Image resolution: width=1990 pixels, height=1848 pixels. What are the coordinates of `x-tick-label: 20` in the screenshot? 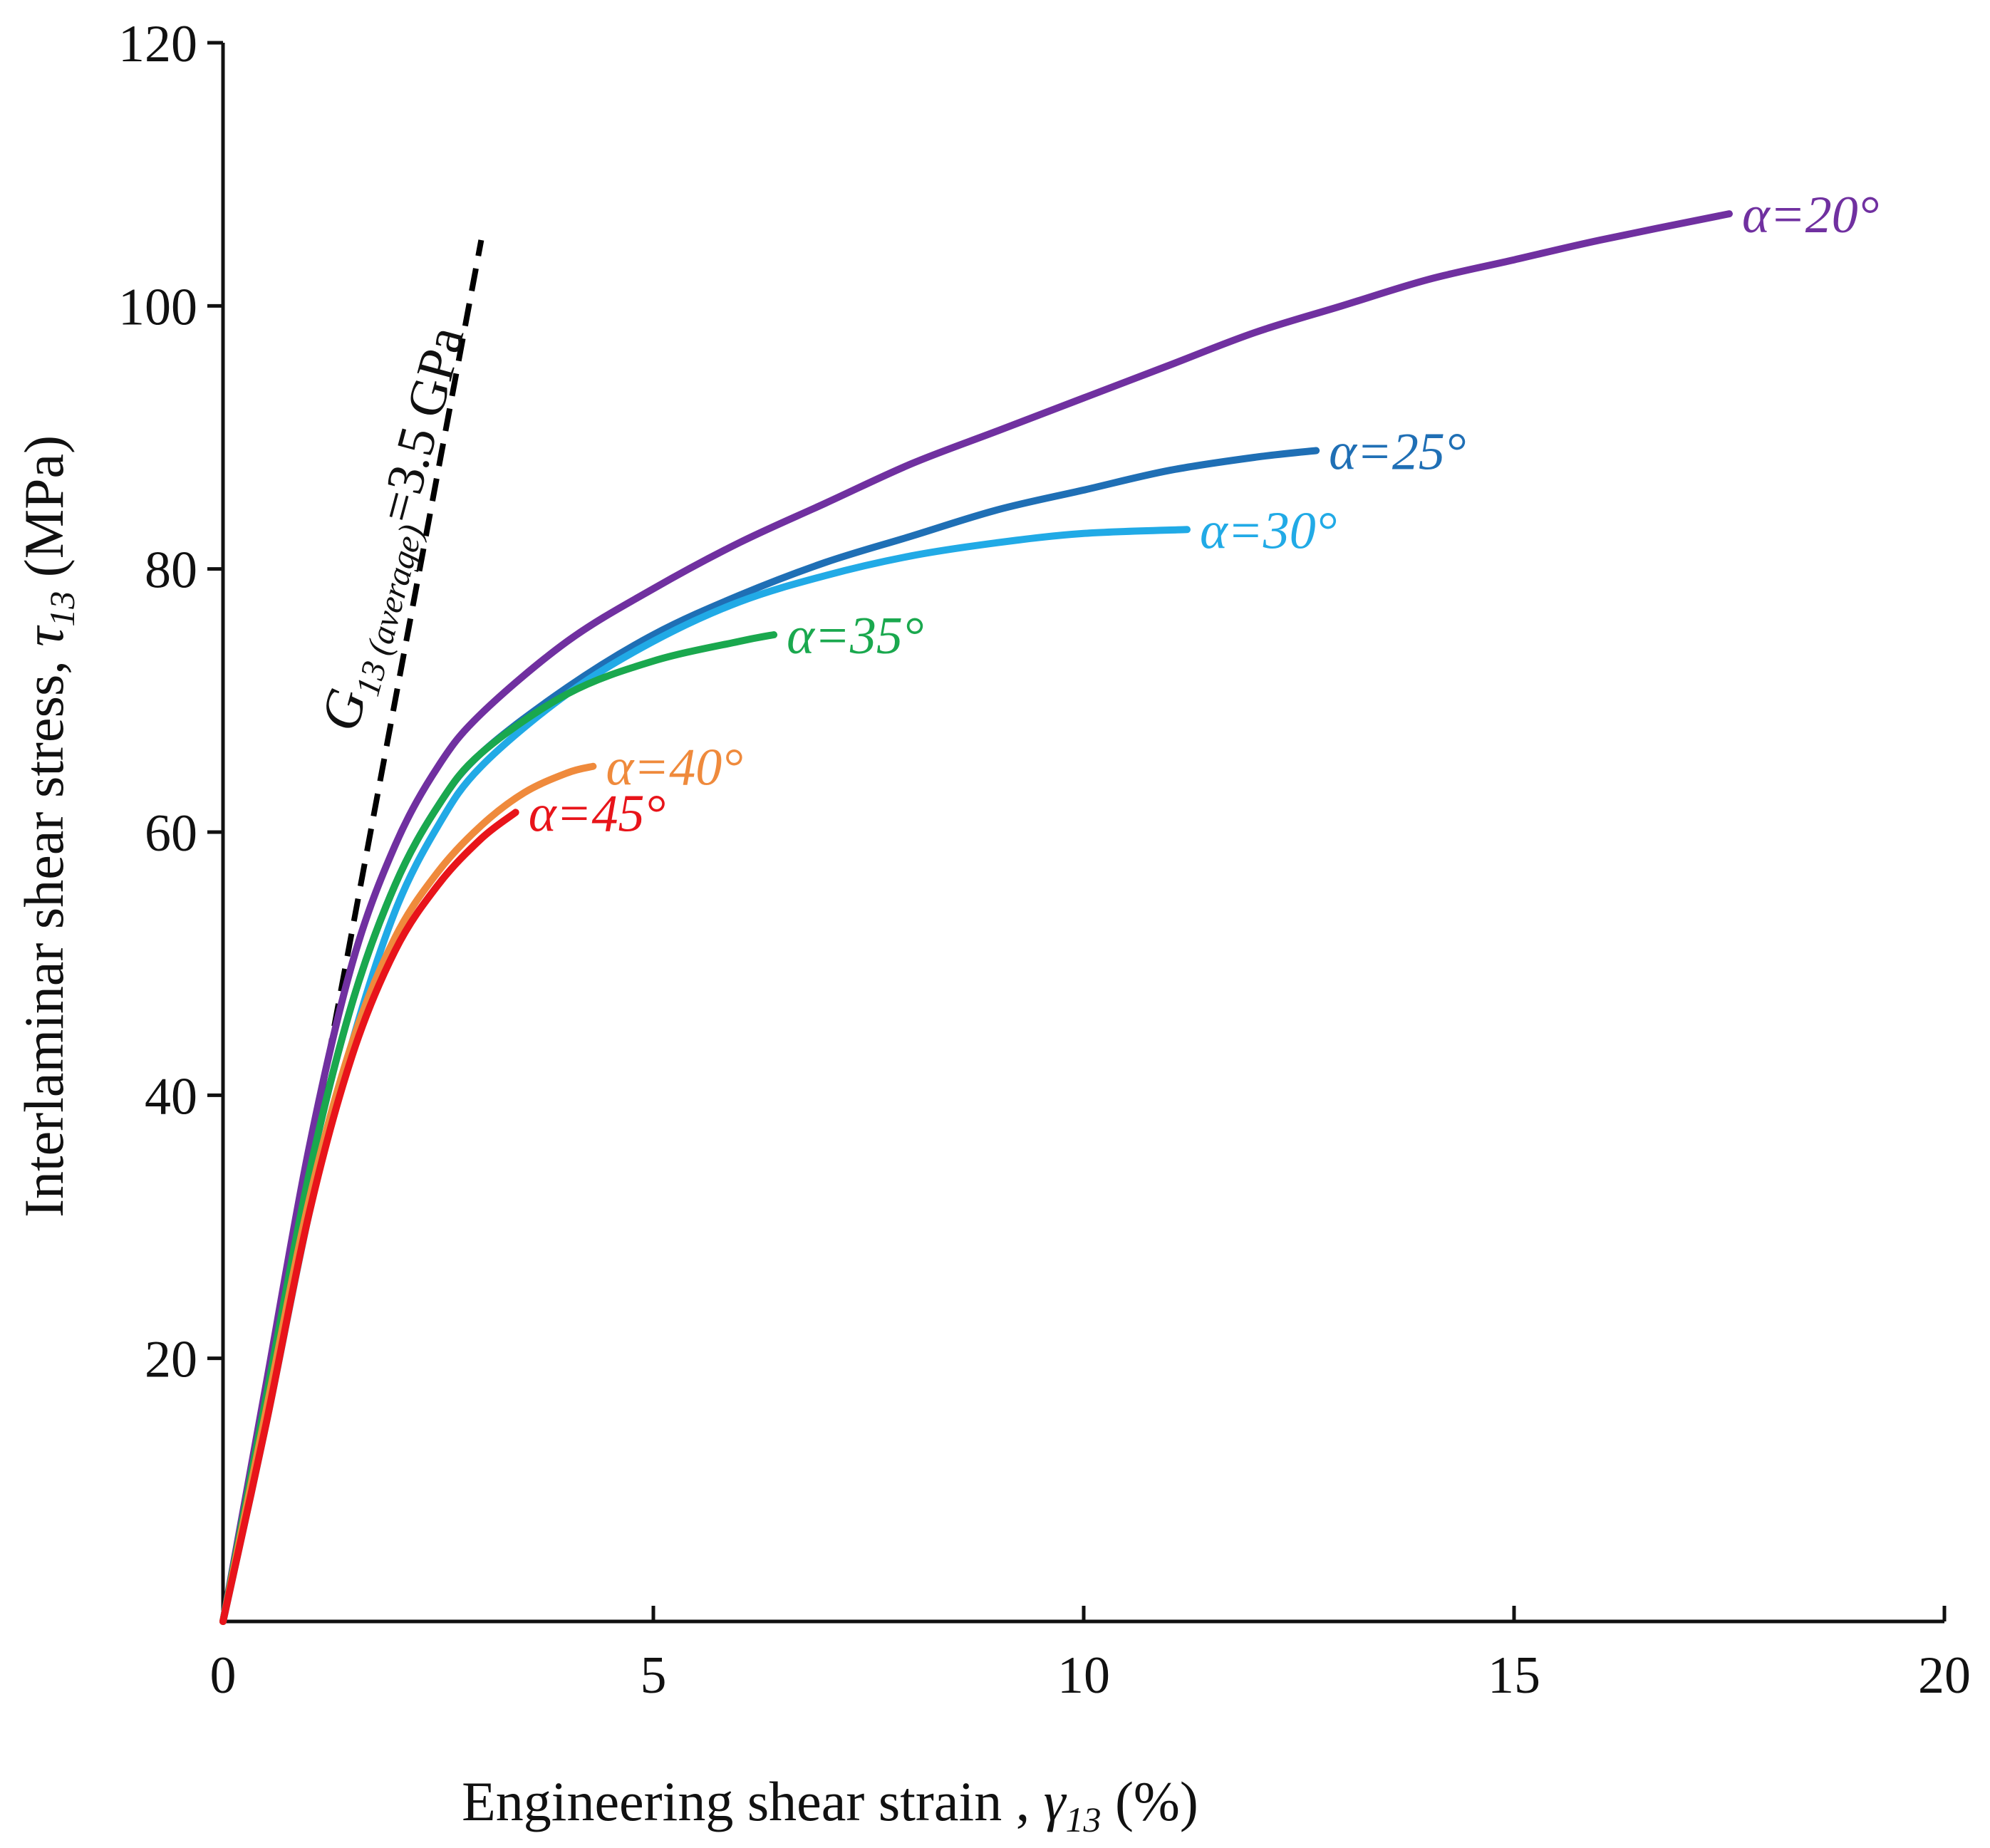 It's located at (1944, 1675).